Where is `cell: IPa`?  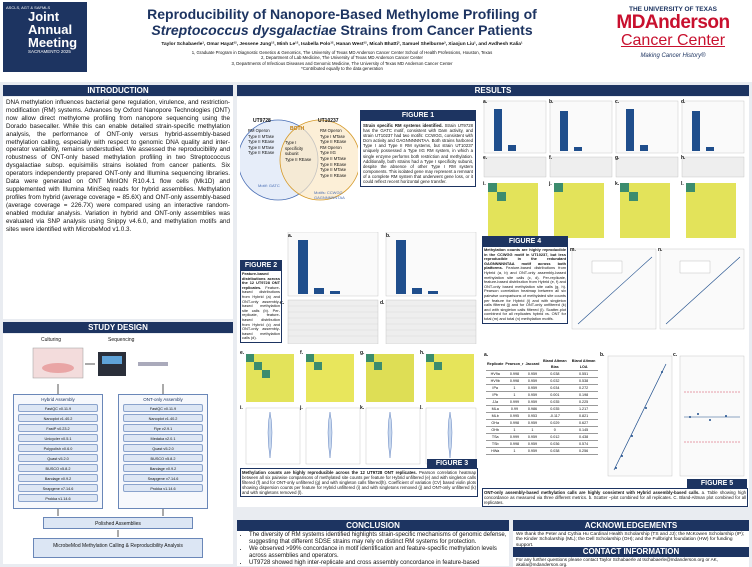 cell: IPa is located at coordinates (495, 388).